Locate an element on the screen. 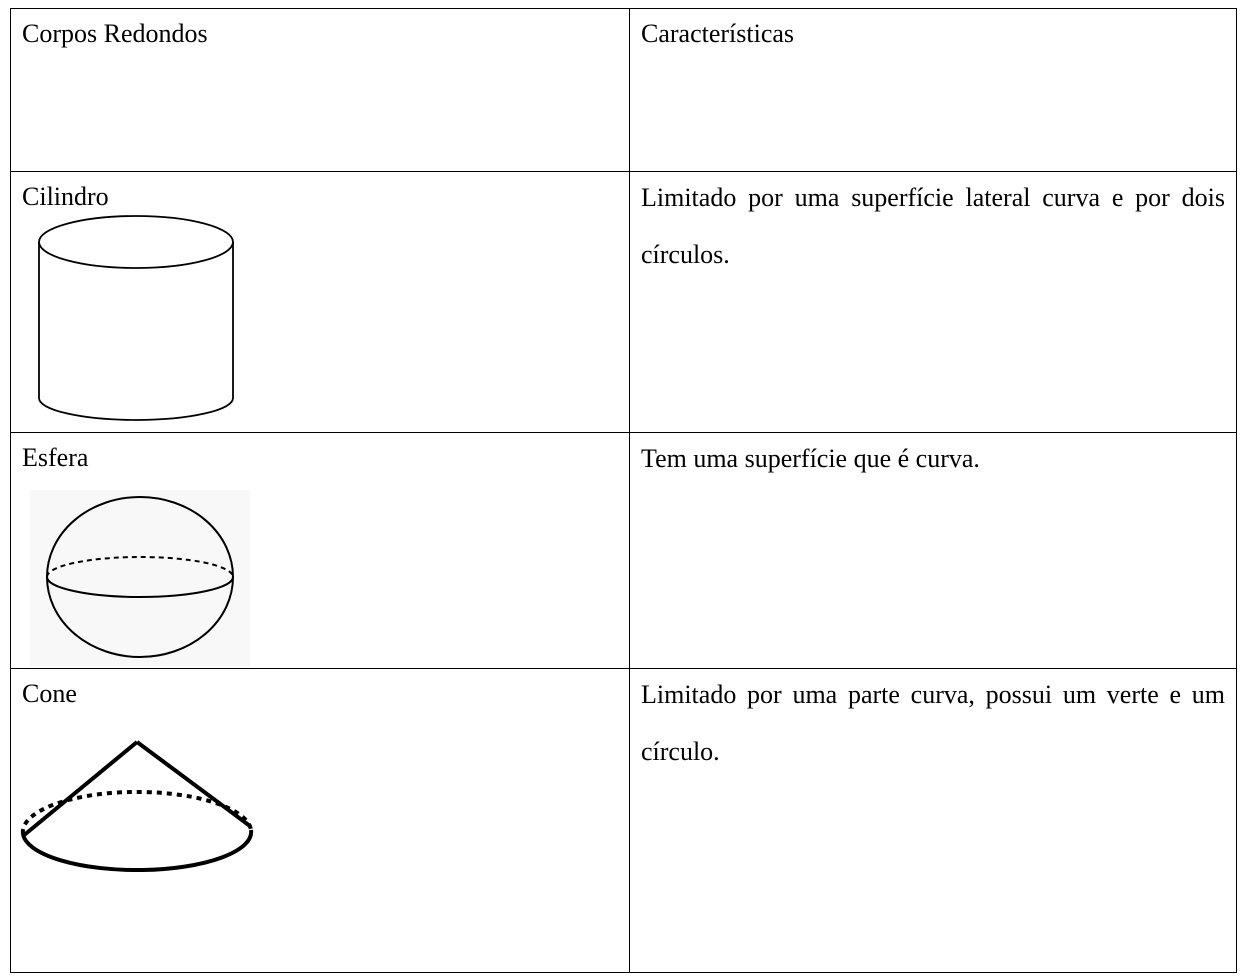 The height and width of the screenshot is (976, 1241). header-text: Corpos Redondos is located at coordinates (115, 33).